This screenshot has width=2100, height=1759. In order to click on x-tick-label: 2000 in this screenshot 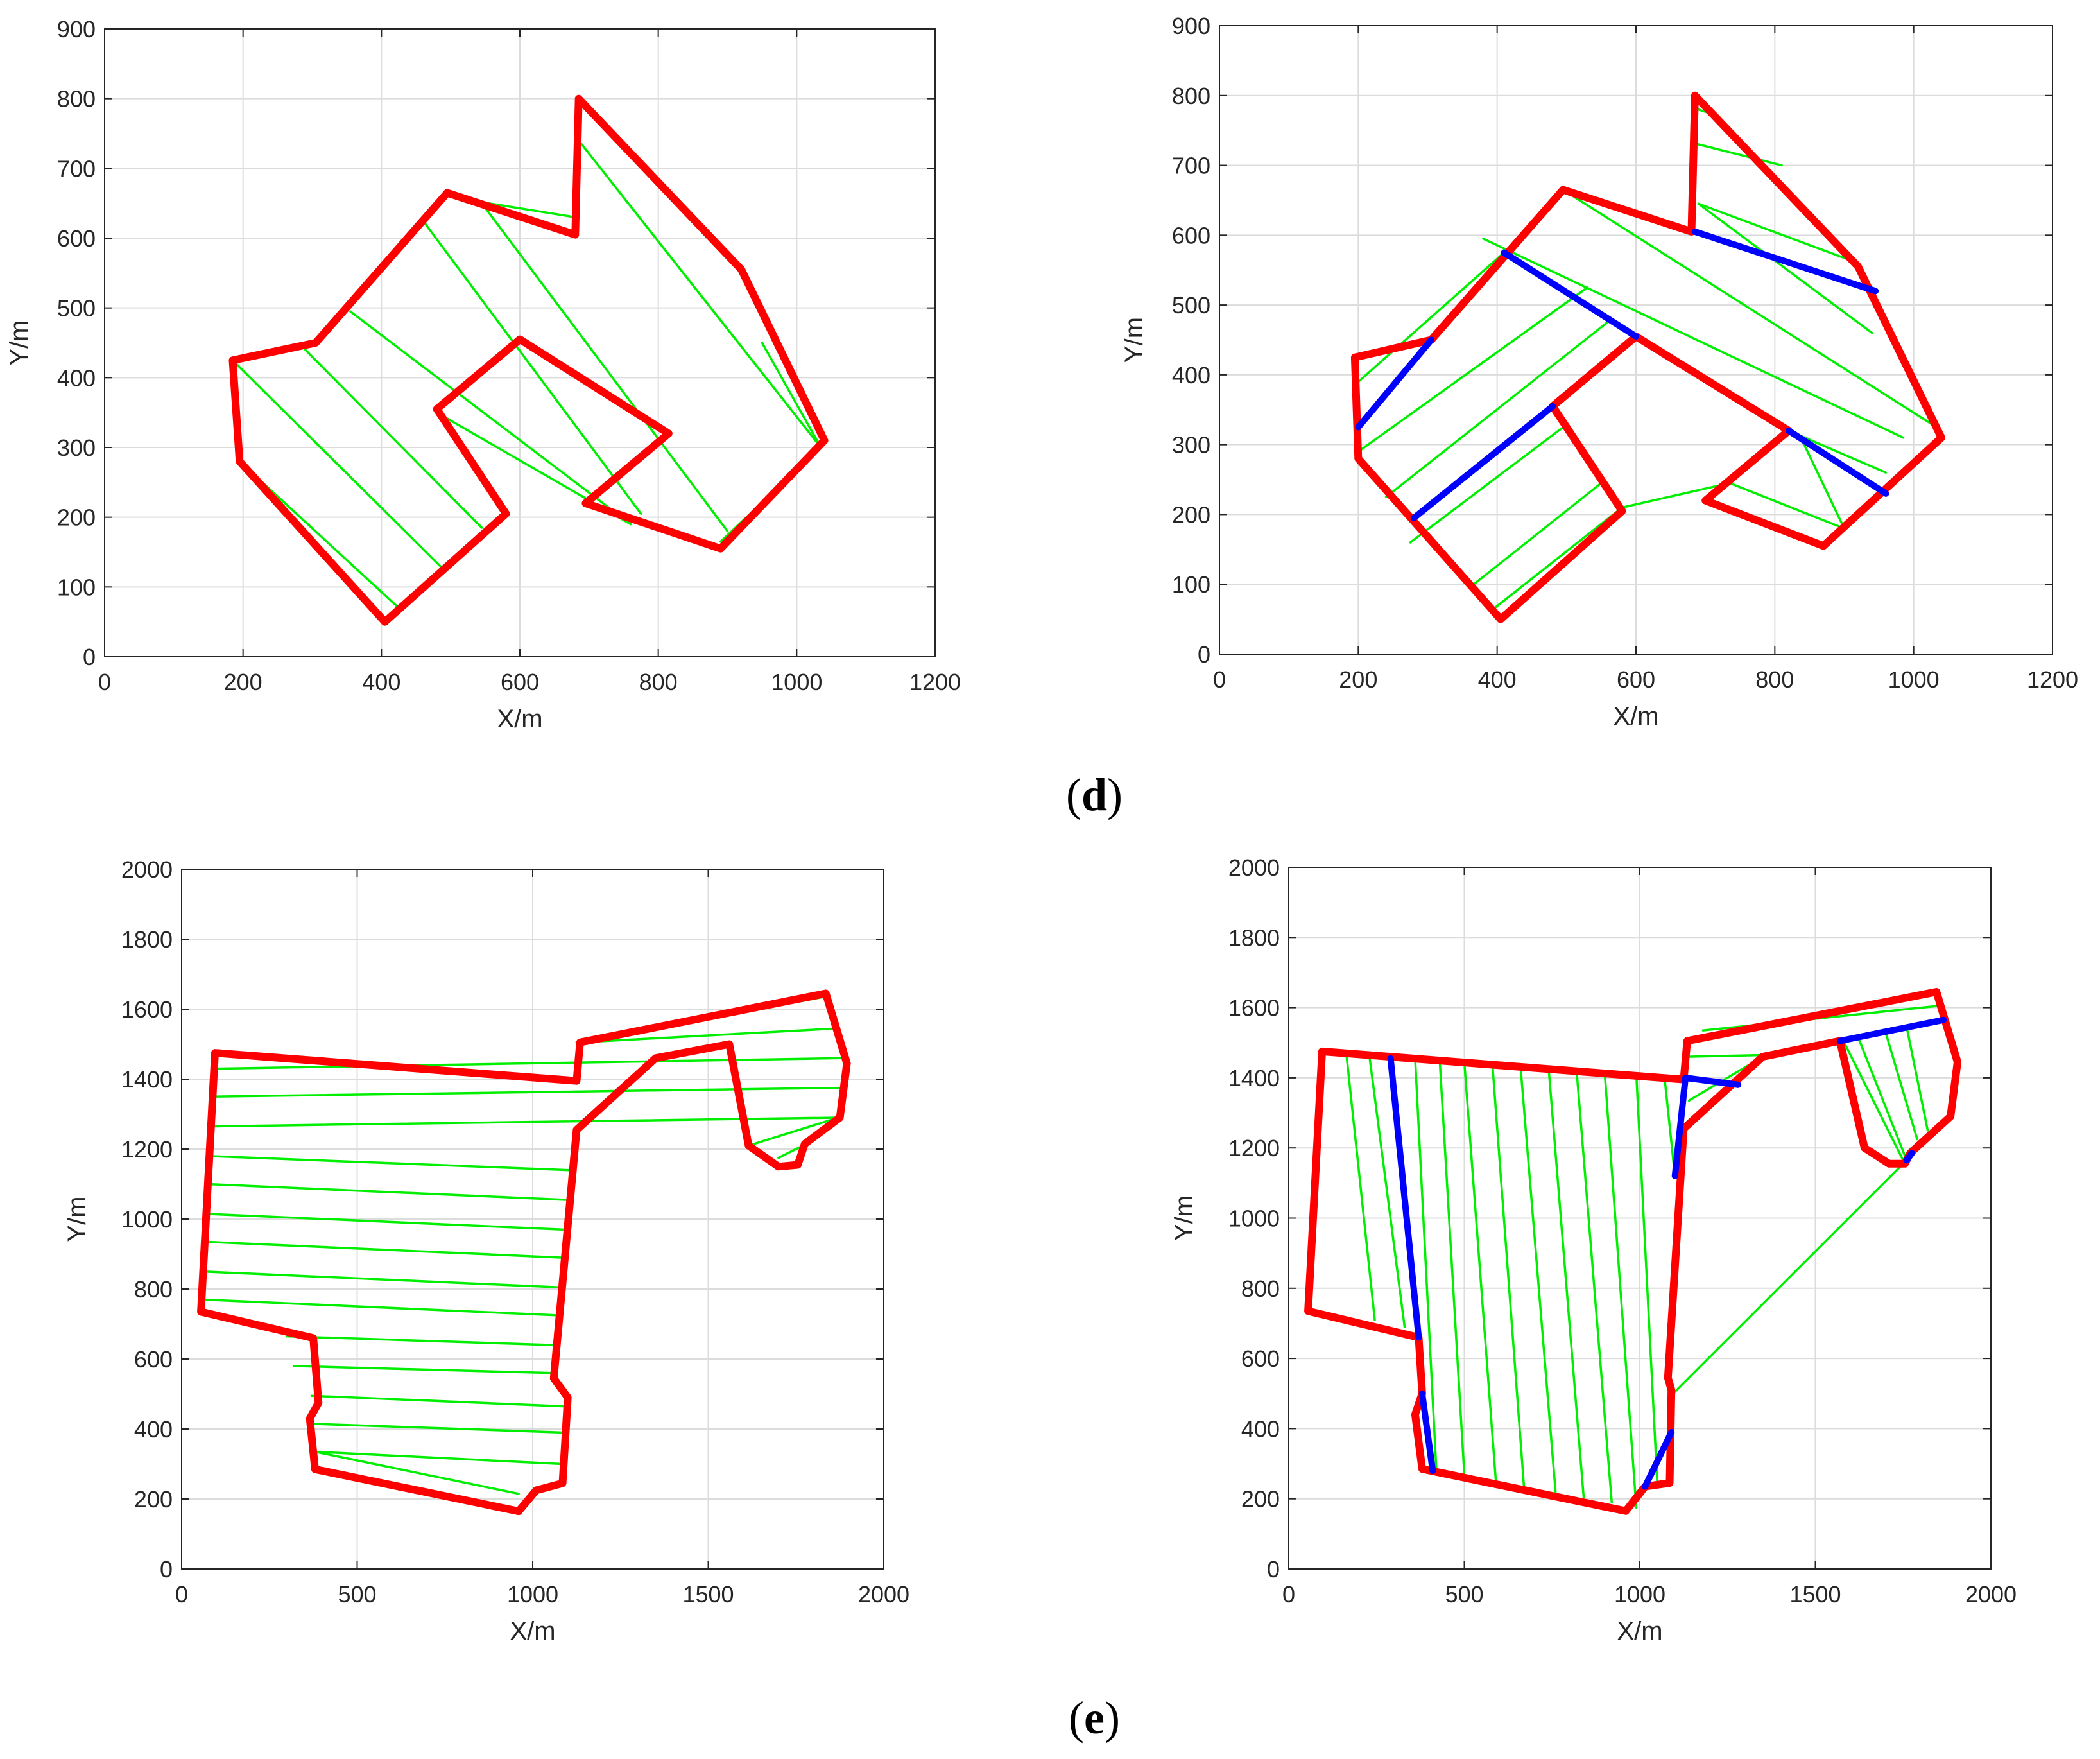, I will do `click(883, 1594)`.